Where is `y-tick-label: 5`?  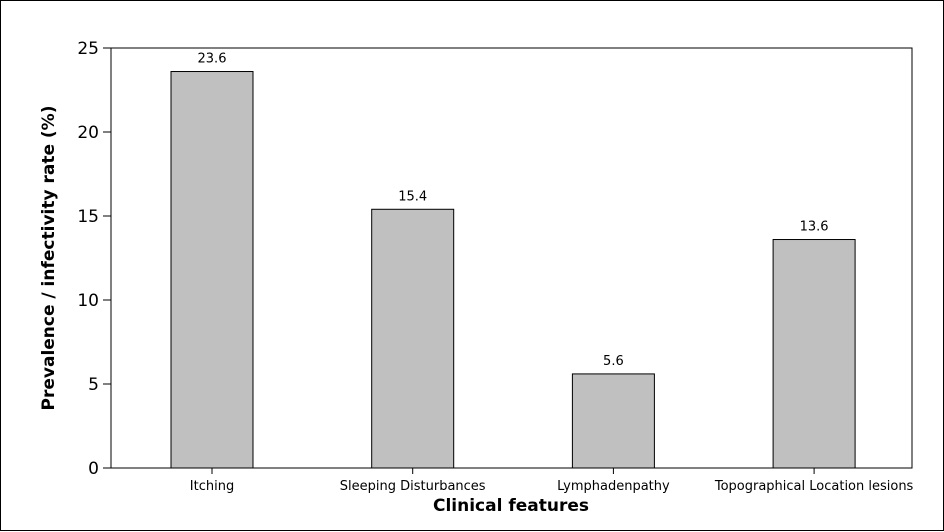
y-tick-label: 5 is located at coordinates (93, 385).